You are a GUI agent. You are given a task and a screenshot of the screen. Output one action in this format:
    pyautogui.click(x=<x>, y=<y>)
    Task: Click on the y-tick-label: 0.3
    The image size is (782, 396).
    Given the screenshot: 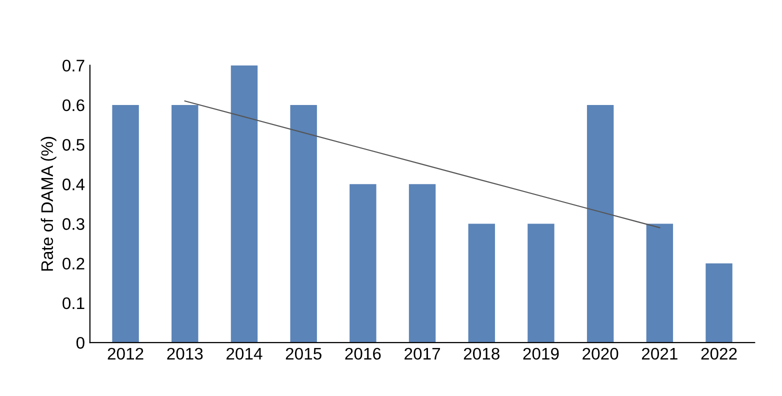 What is the action you would take?
    pyautogui.click(x=73, y=224)
    